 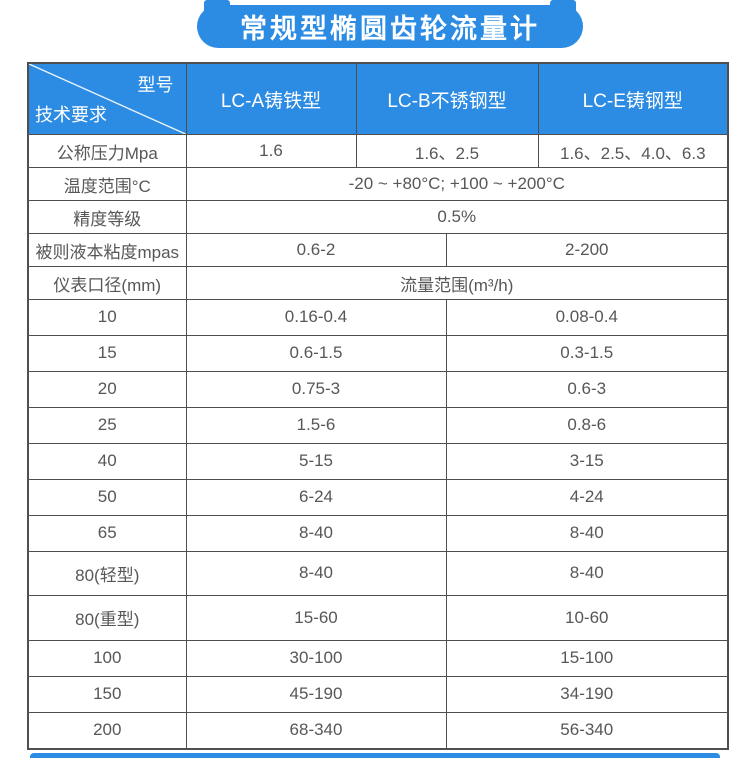 I want to click on flow-range-a-cell: 30-100, so click(x=316, y=658).